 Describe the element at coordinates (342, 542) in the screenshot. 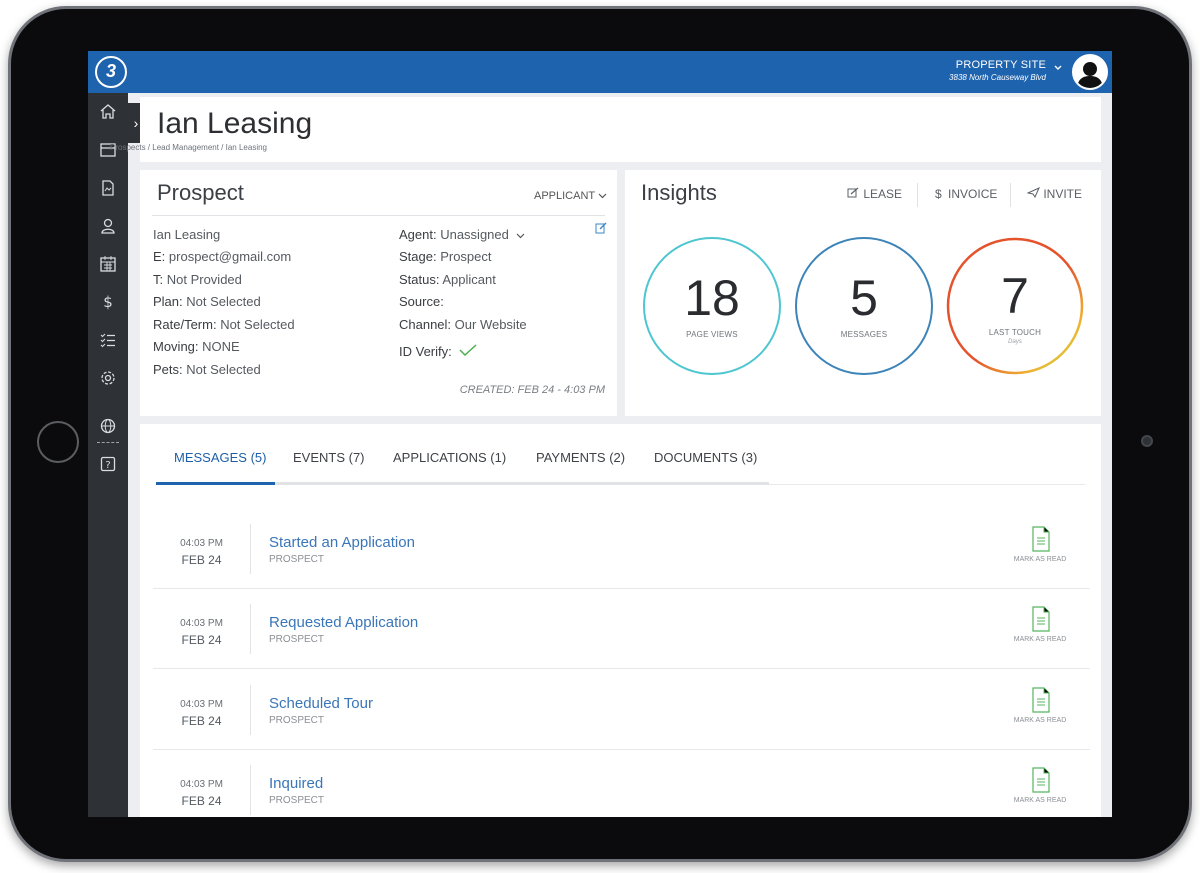

I see `message-title: Started an Application` at that location.